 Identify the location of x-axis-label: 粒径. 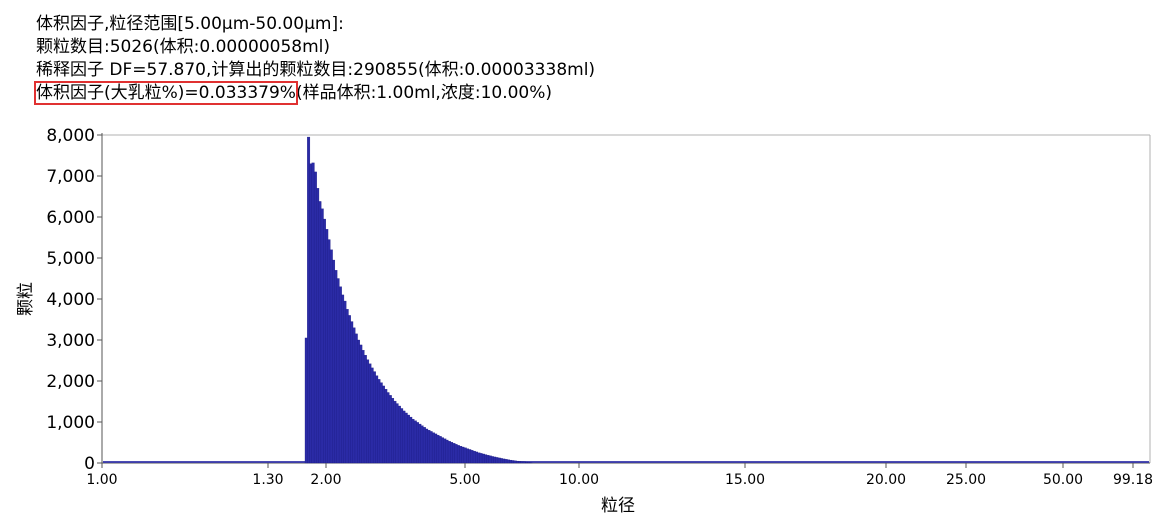
(618, 506).